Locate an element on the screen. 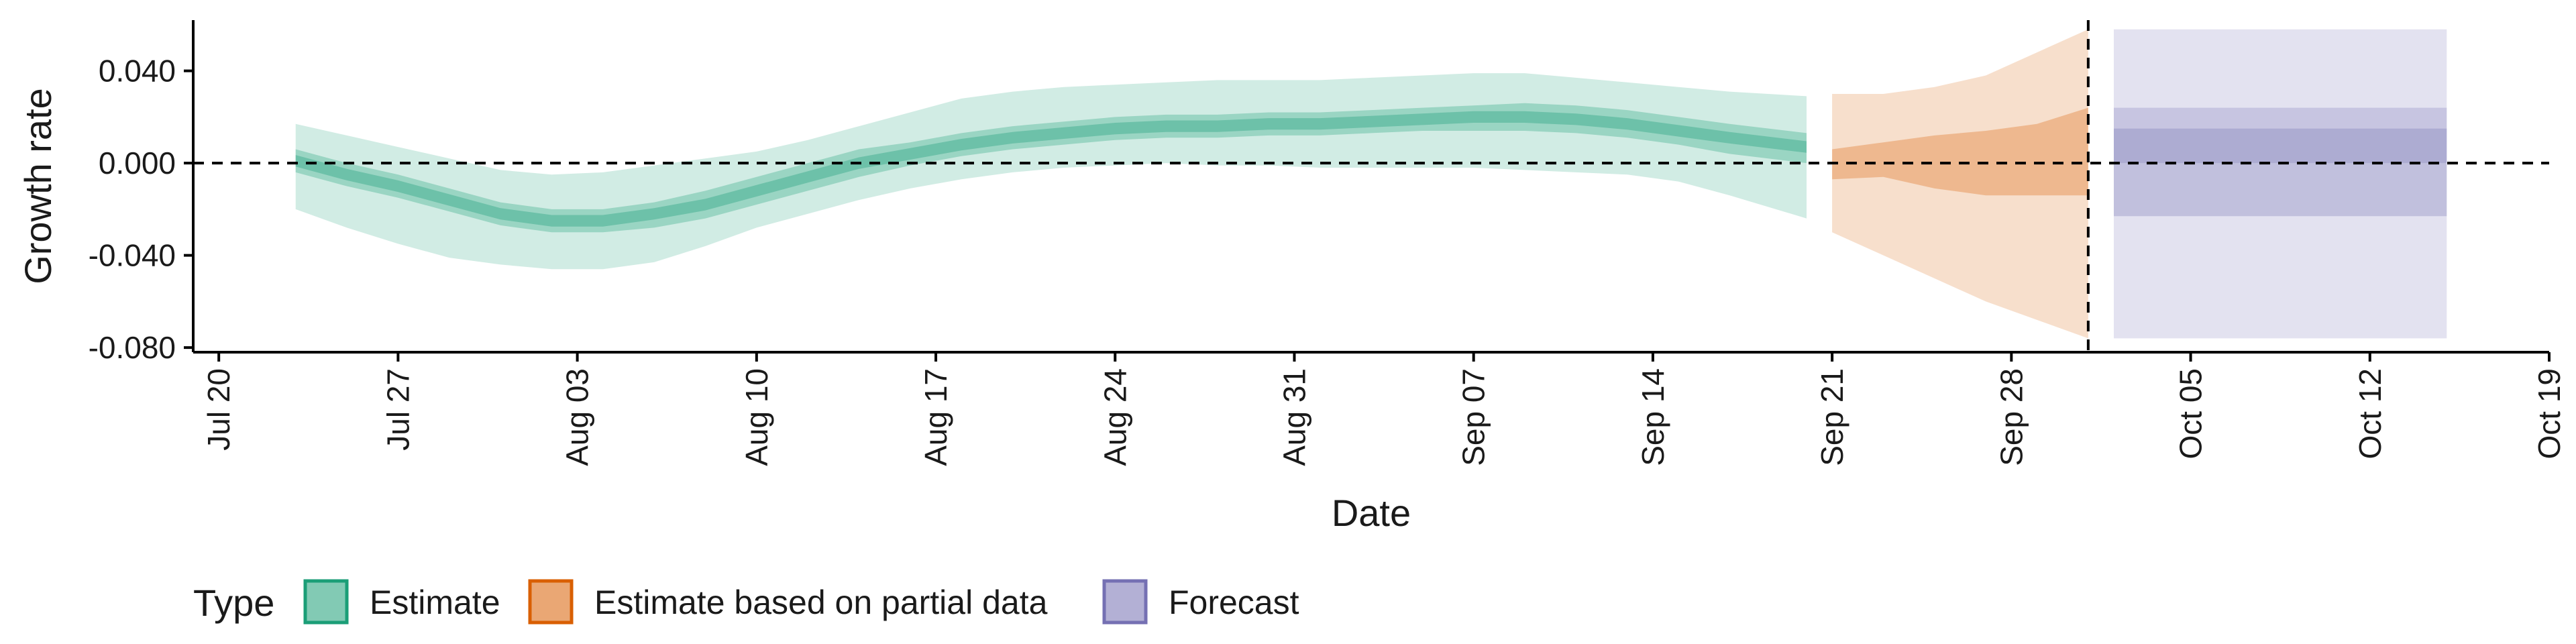 The height and width of the screenshot is (644, 2576). x-axis-title: Date is located at coordinates (1371, 513).